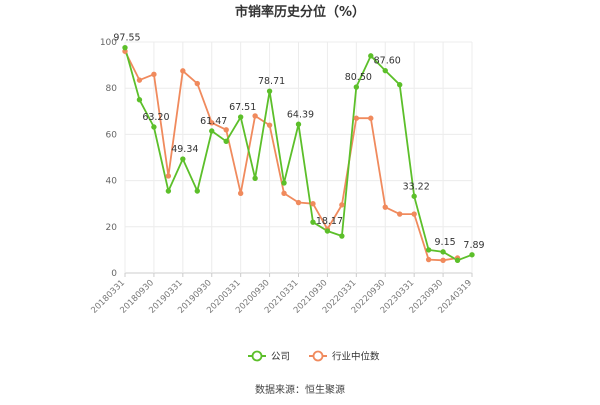 The width and height of the screenshot is (600, 405). I want to click on legend-item-1: 行业中位数, so click(344, 357).